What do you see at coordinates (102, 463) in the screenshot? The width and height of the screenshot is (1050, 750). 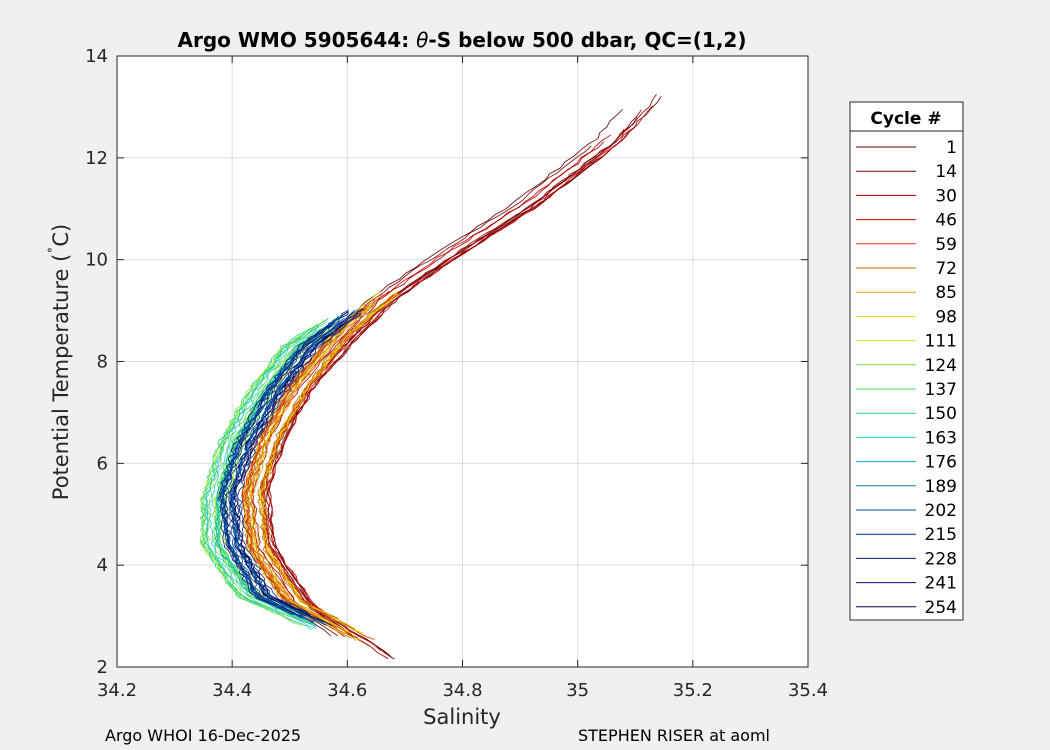 I see `y-tick-label: 6` at bounding box center [102, 463].